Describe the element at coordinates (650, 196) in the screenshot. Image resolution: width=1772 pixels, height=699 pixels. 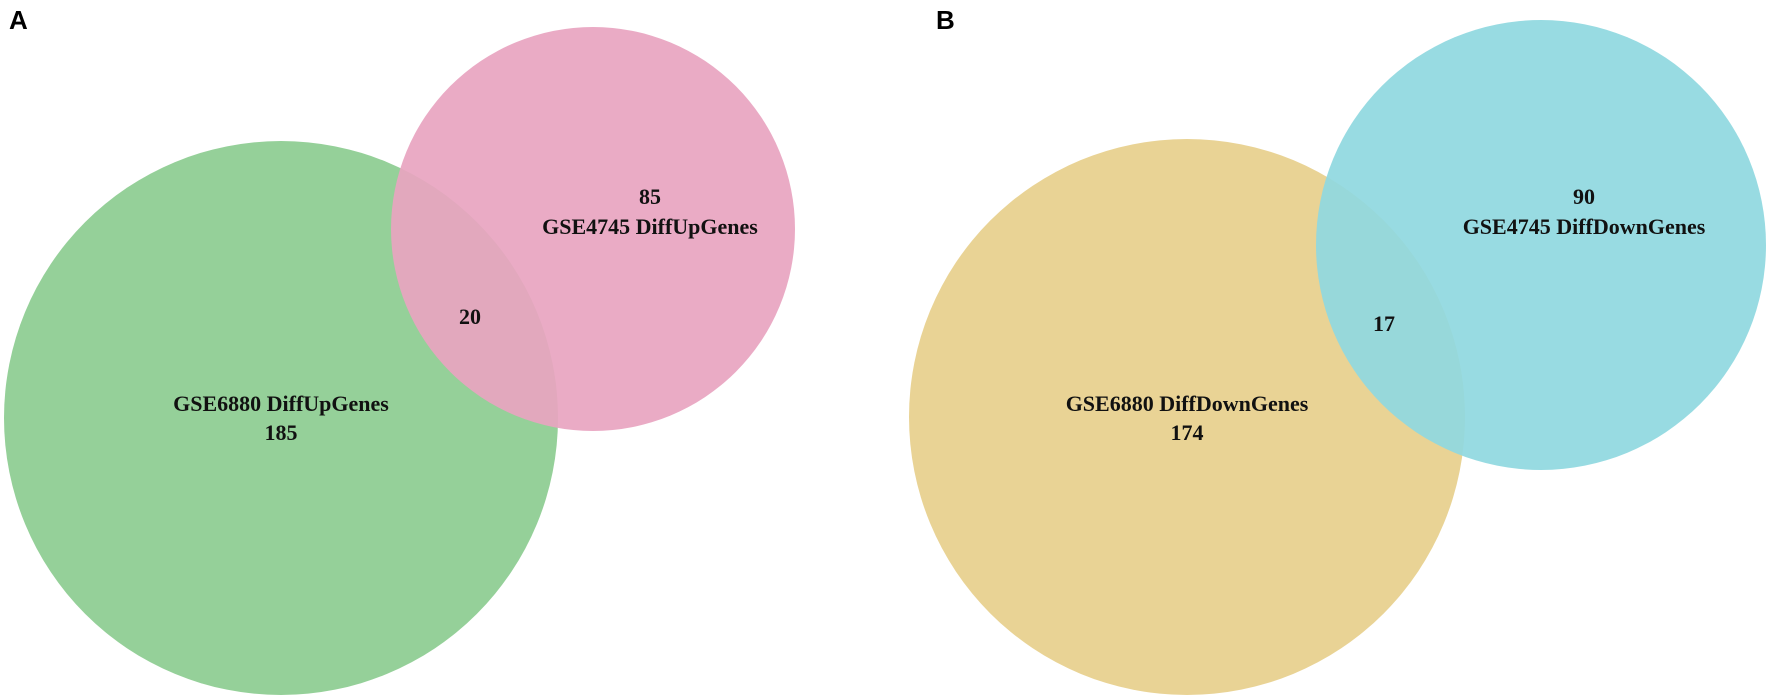
I see `set-a2-count: 85` at that location.